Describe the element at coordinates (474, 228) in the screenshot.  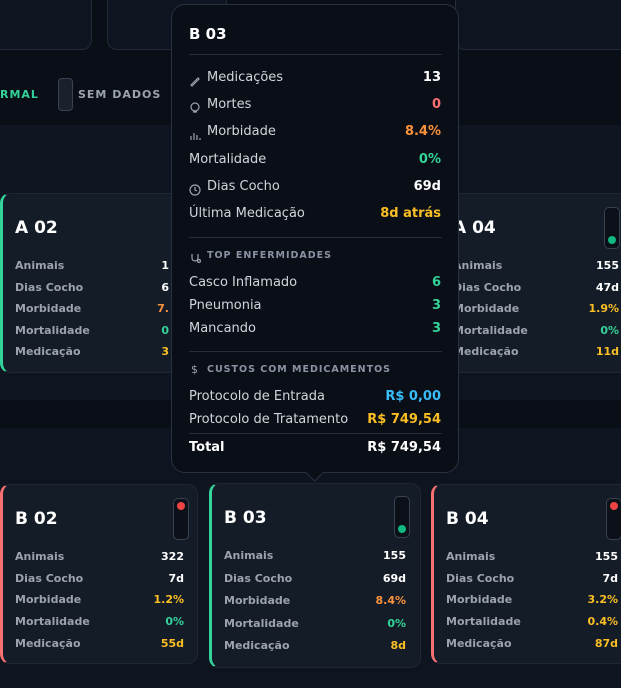
I see `card-title: A 04` at that location.